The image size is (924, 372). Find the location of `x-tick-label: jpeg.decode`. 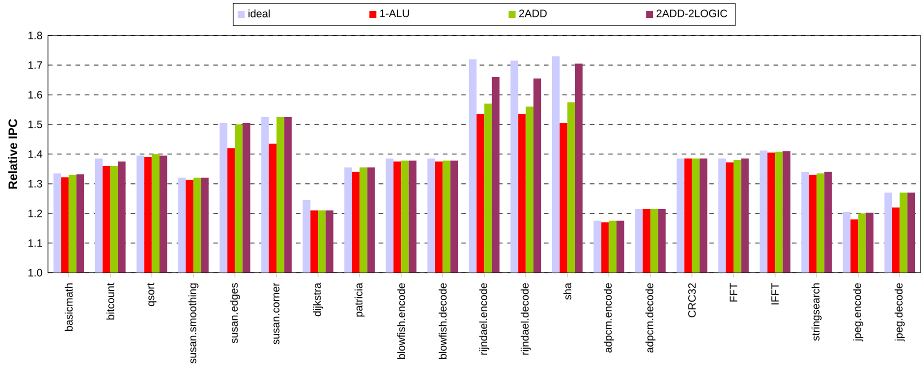

x-tick-label: jpeg.decode is located at coordinates (899, 312).